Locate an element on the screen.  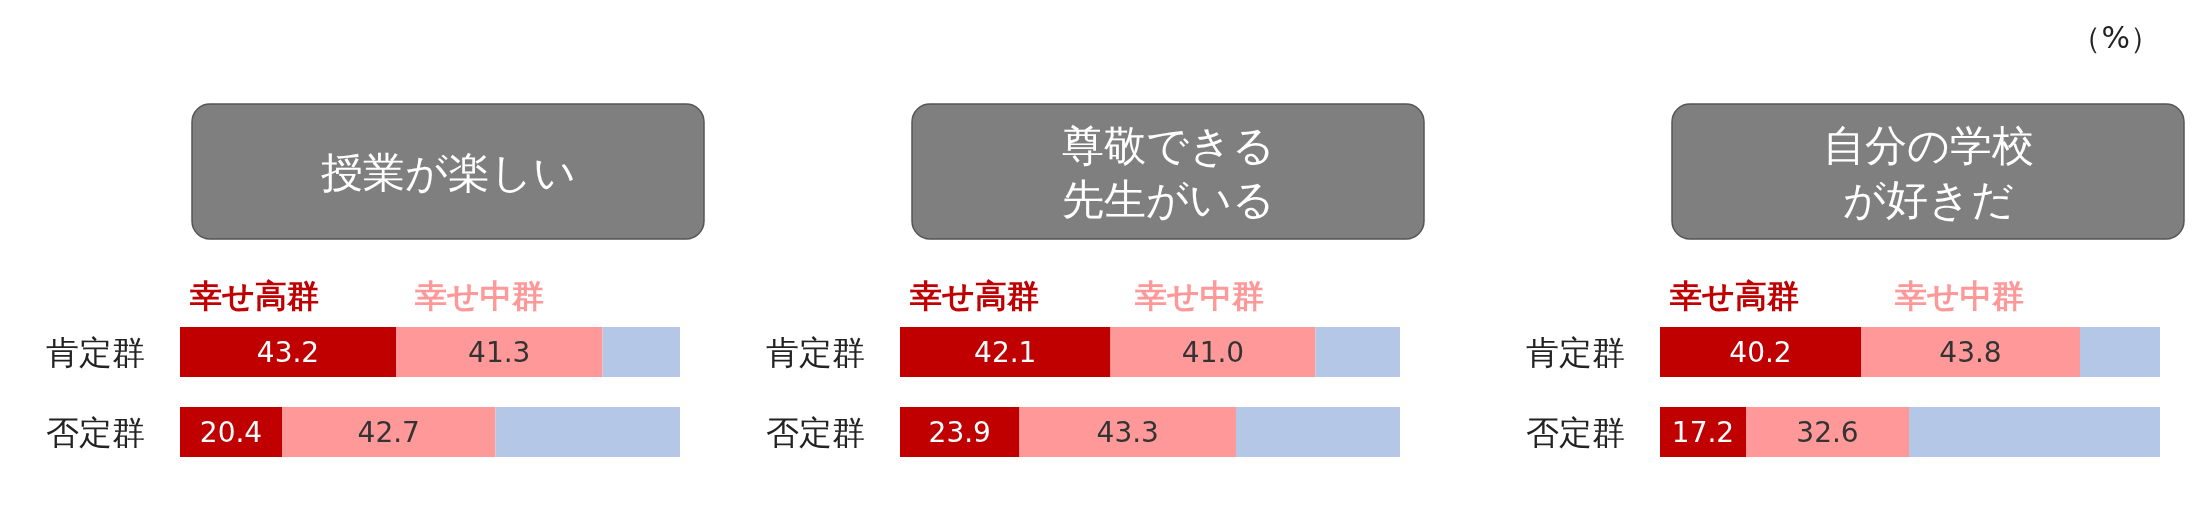
data-label: 17.2 is located at coordinates (1703, 432).